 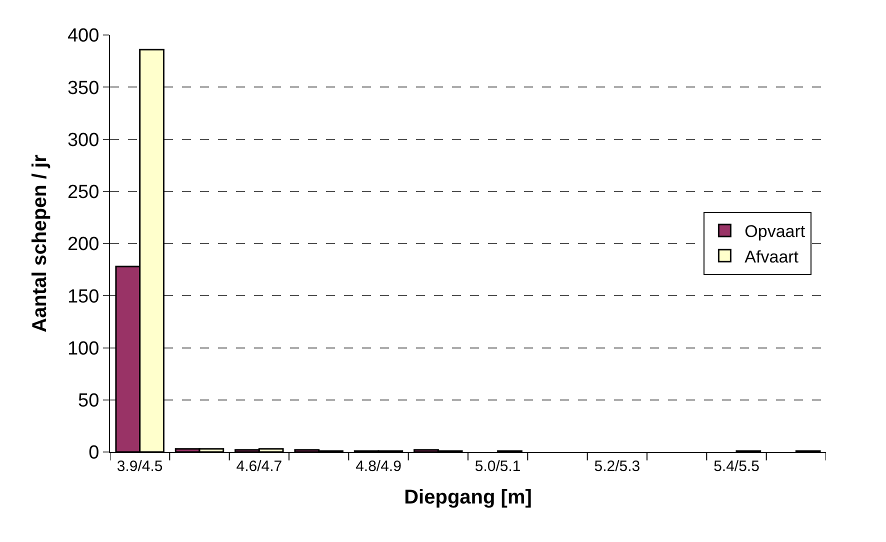 What do you see at coordinates (83, 349) in the screenshot?
I see `y-tick-label: 100` at bounding box center [83, 349].